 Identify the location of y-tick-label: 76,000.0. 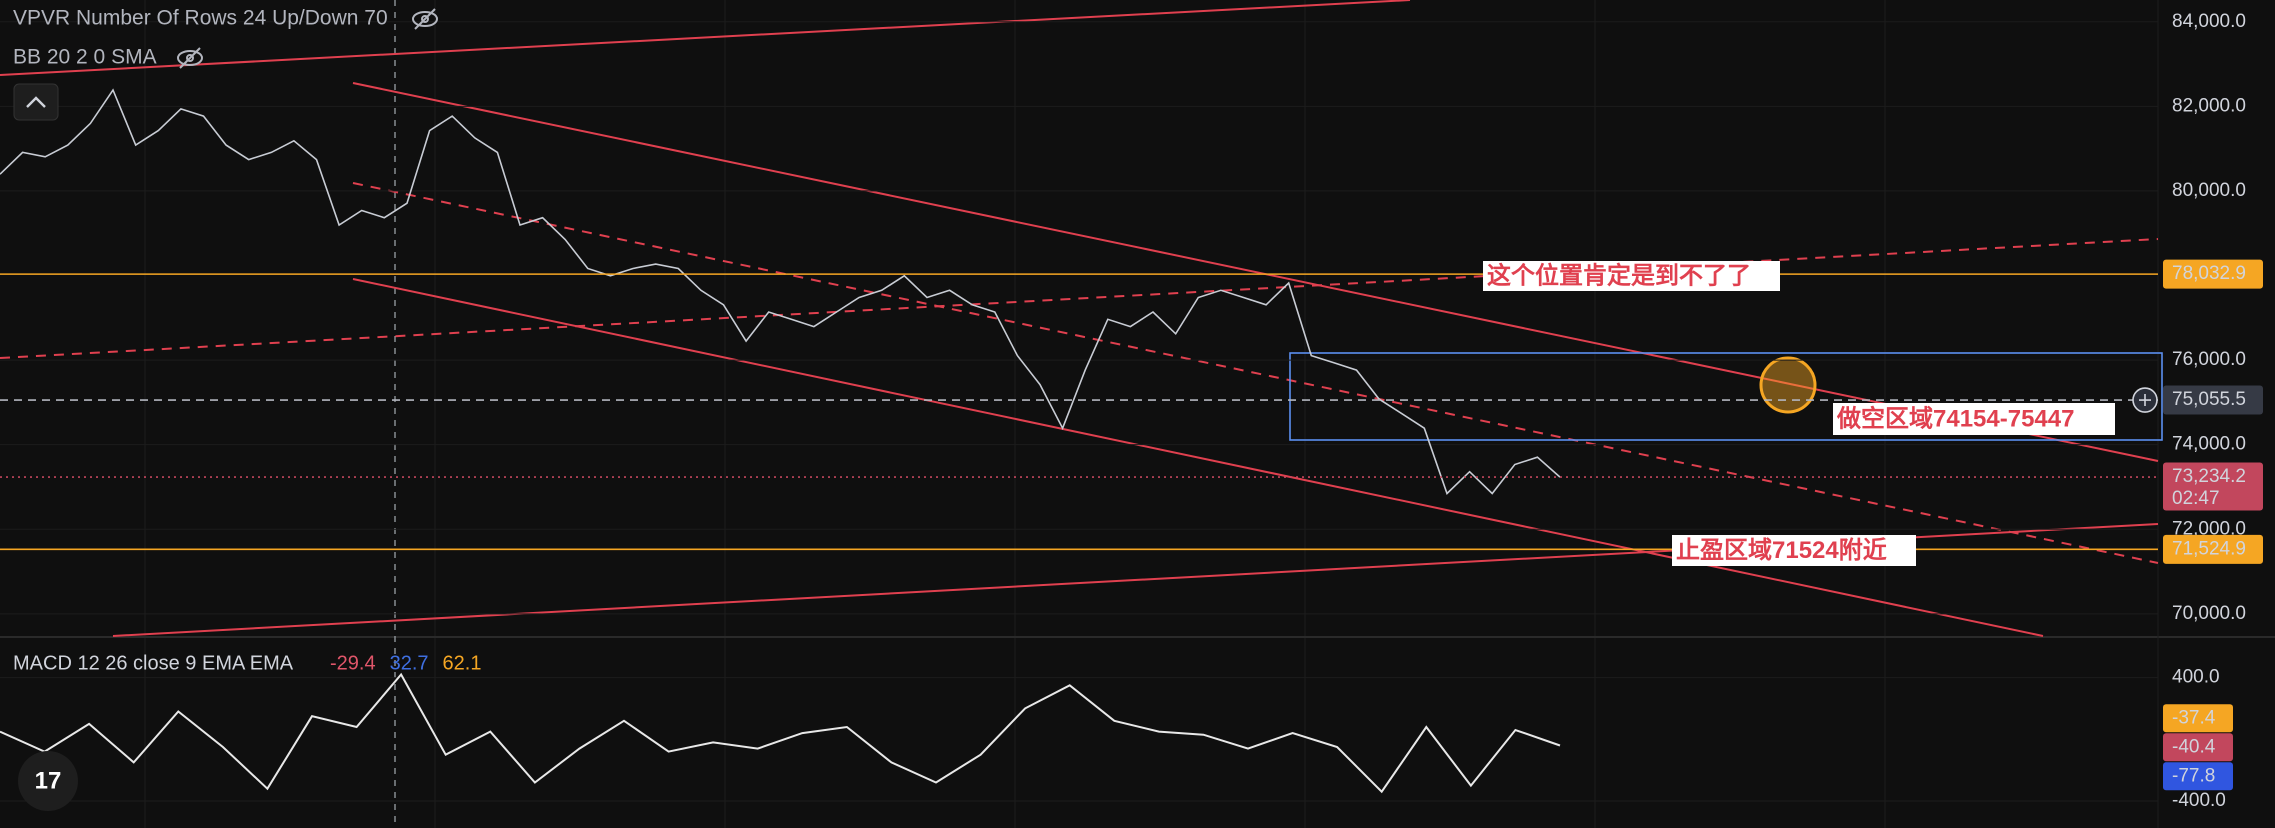
(2209, 359).